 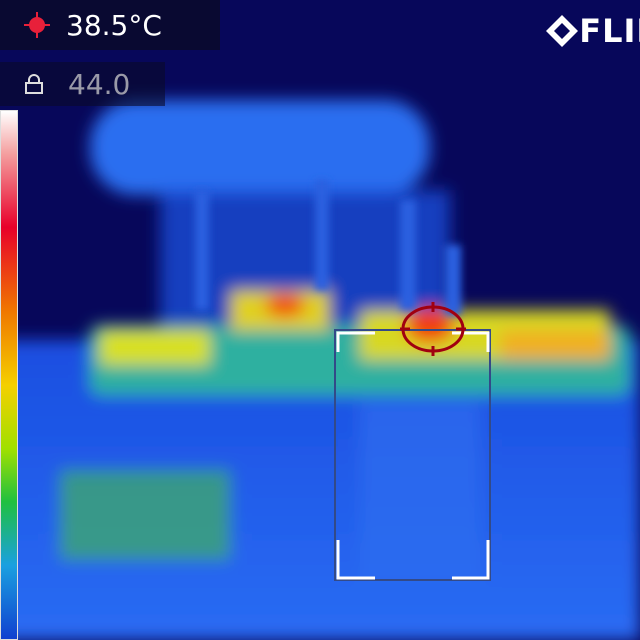 I want to click on spot-icon, so click(x=37, y=25).